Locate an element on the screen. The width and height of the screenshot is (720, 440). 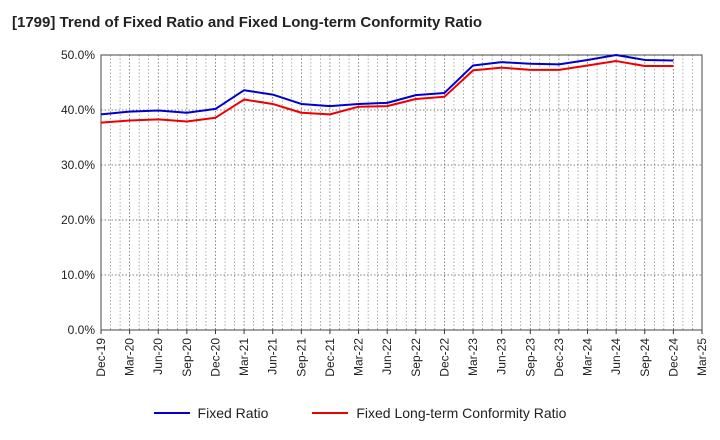
x-tick-label: Mar-21 is located at coordinates (244, 357).